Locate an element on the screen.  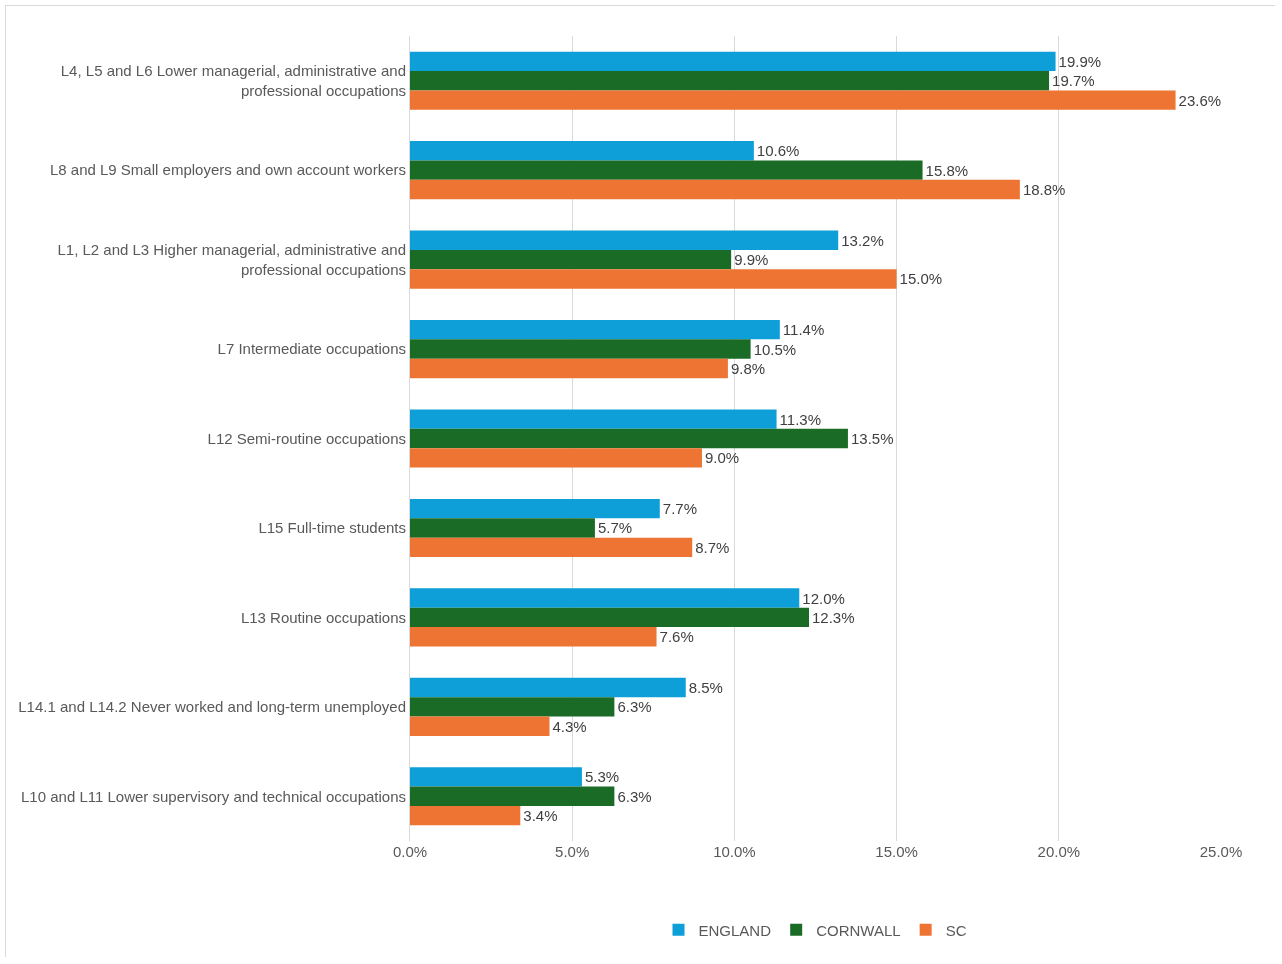
data-label: 3.4% is located at coordinates (540, 816).